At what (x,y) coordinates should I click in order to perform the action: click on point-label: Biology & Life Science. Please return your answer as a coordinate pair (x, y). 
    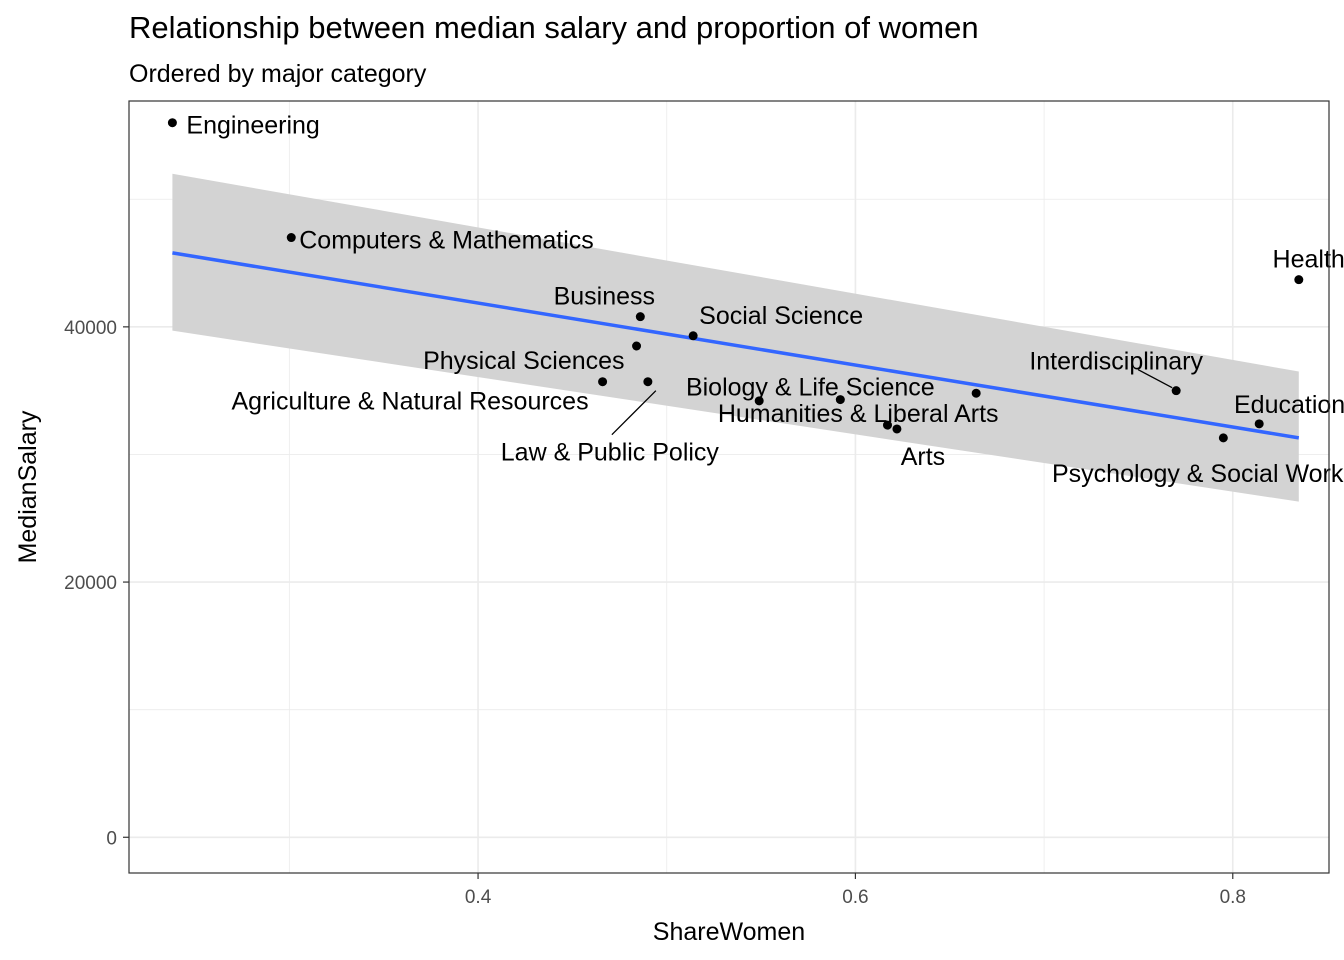
    Looking at the image, I should click on (810, 388).